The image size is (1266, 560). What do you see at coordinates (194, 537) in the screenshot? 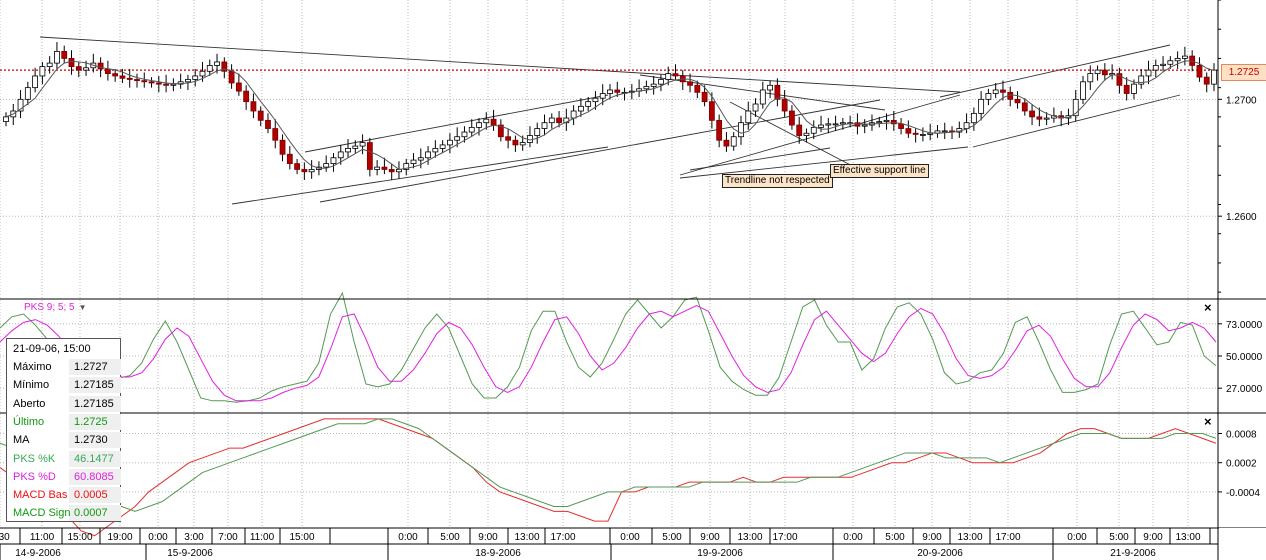
I see `time-label: 3:00` at bounding box center [194, 537].